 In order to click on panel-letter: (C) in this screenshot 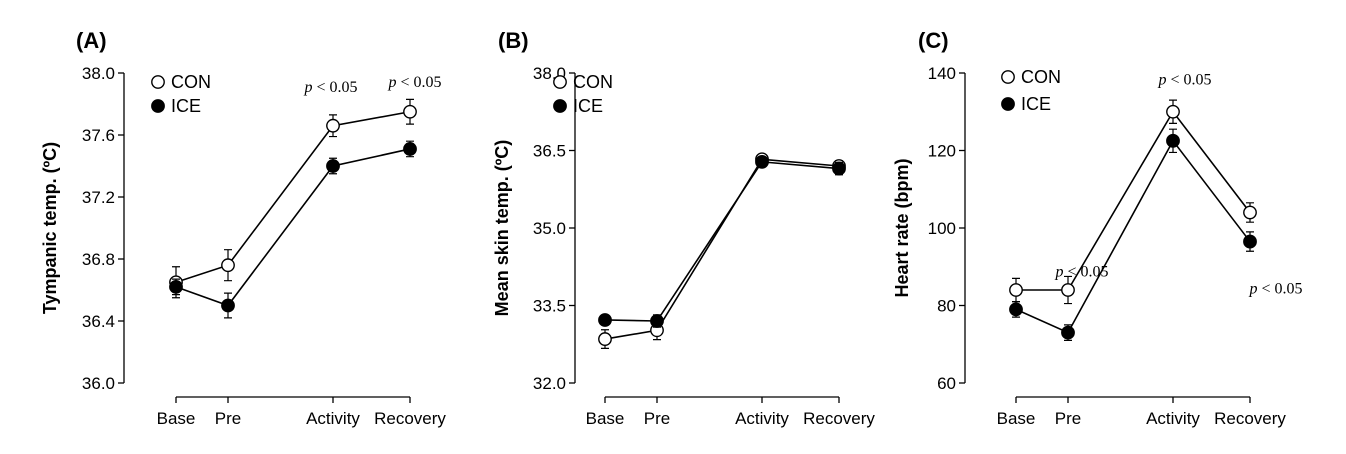, I will do `click(933, 40)`.